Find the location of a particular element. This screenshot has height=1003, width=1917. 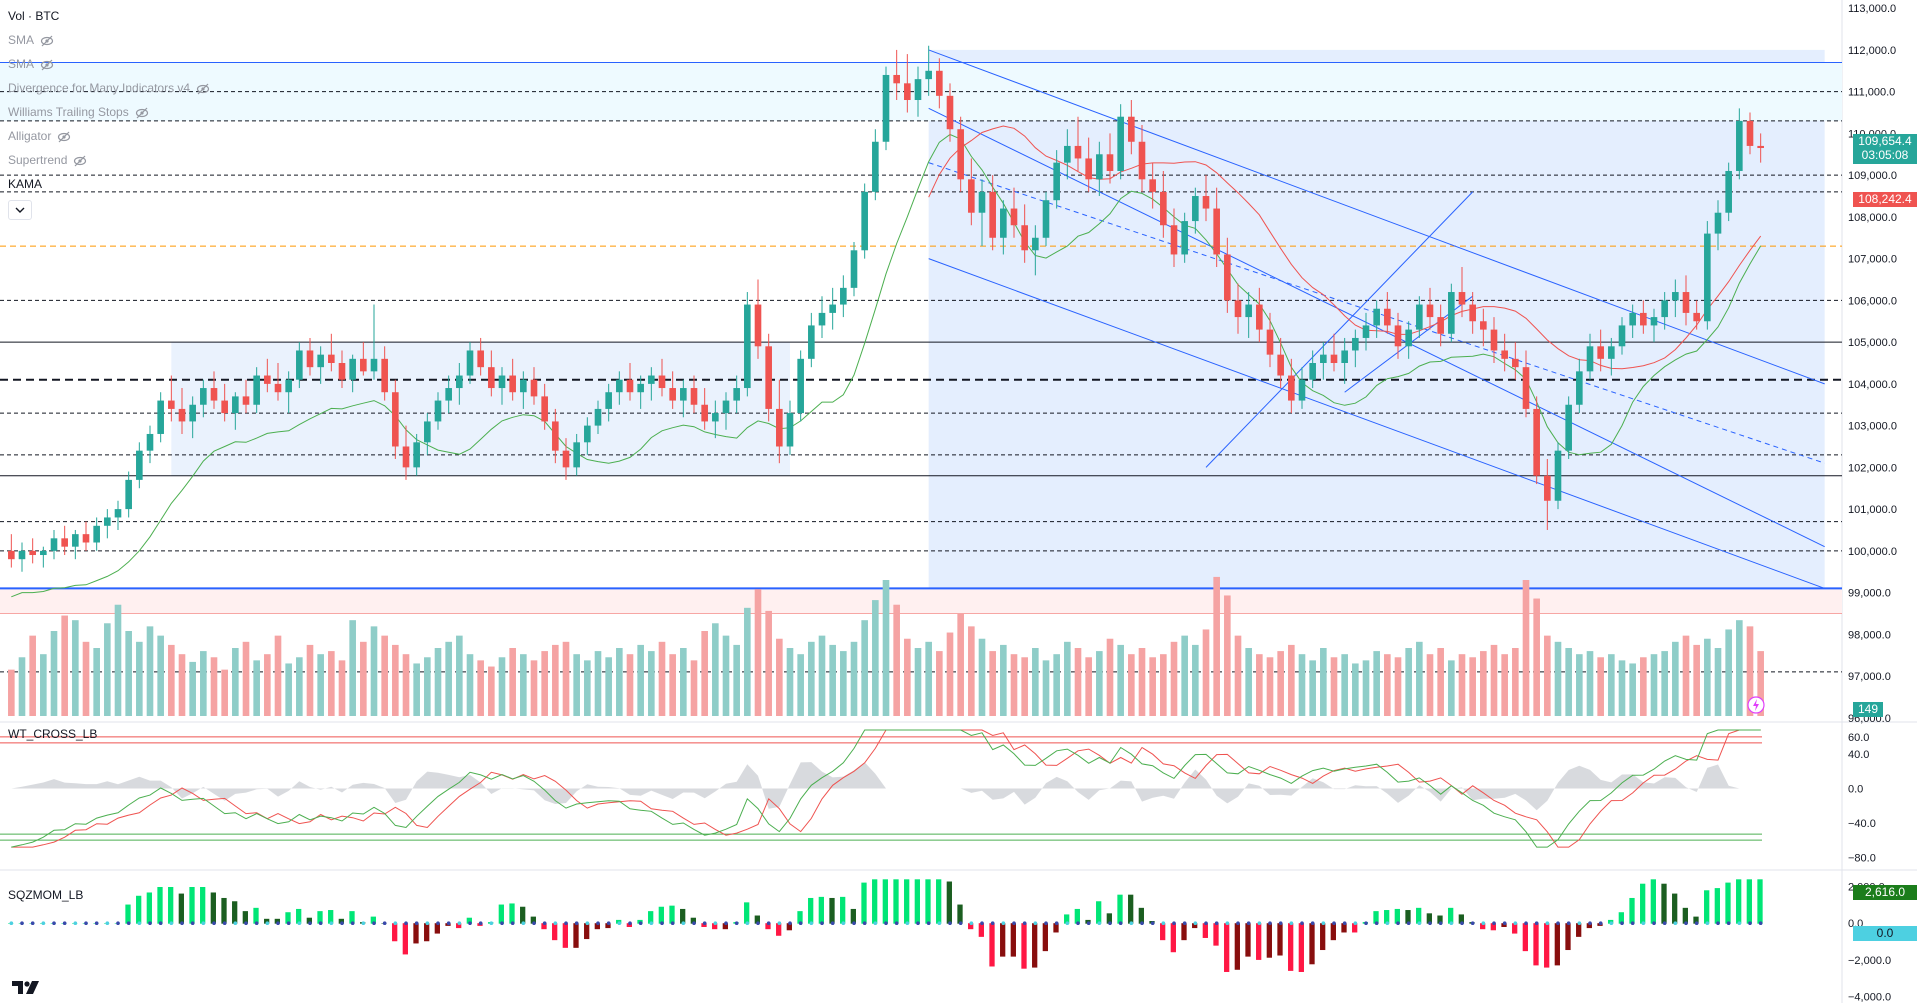

price-axis-label: 112,000.0 is located at coordinates (1872, 51).